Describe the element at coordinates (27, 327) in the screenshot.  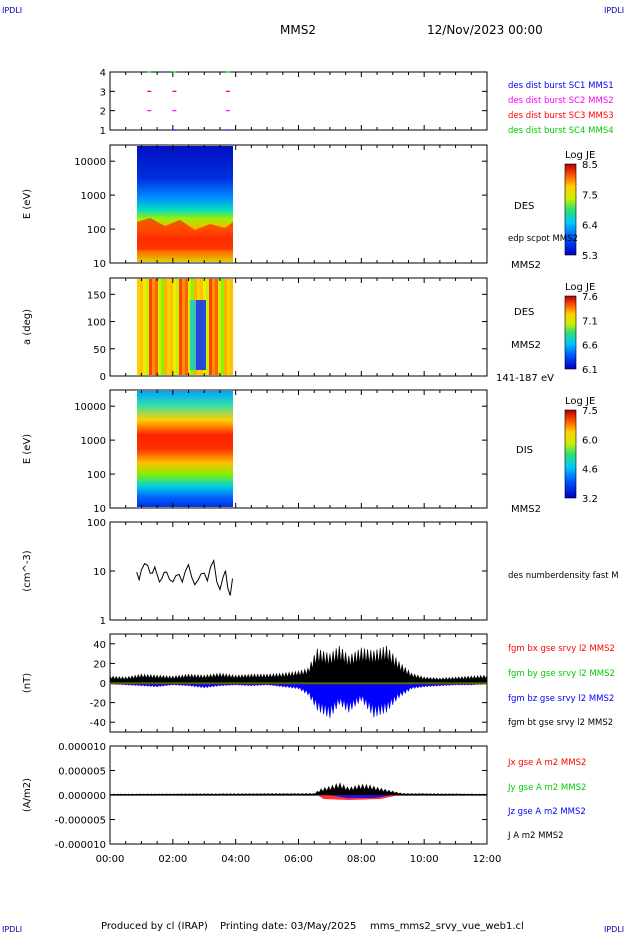
I see `y-axis-label: a (deg)` at that location.